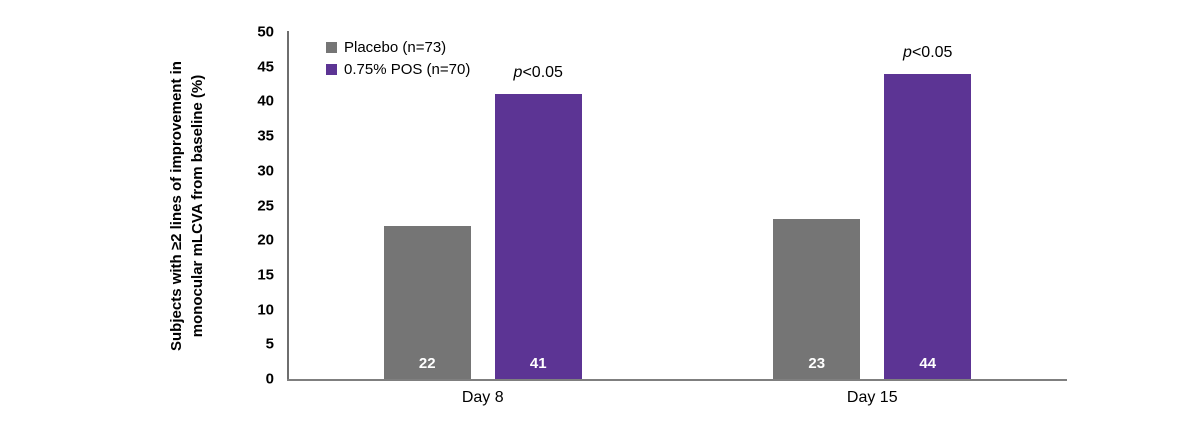 The image size is (1187, 421). What do you see at coordinates (872, 397) in the screenshot?
I see `x-axis-label: Day 15` at bounding box center [872, 397].